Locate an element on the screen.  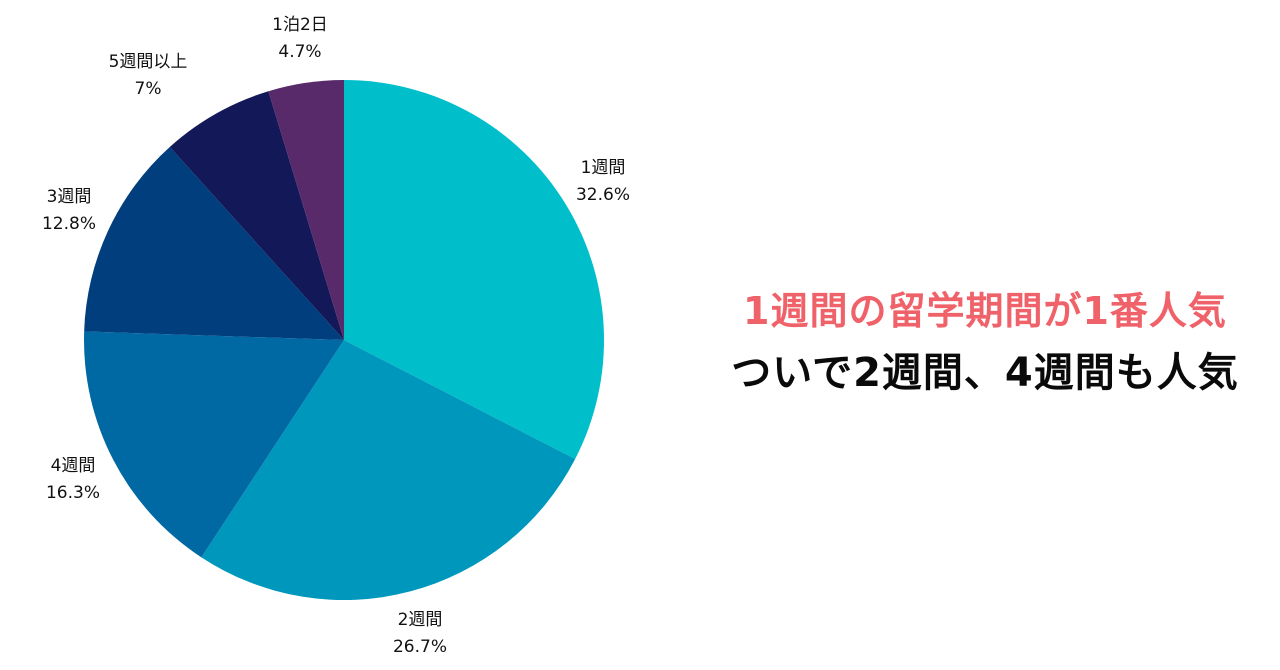
label-5-weeks-plus-name: 5週間以上 is located at coordinates (148, 62).